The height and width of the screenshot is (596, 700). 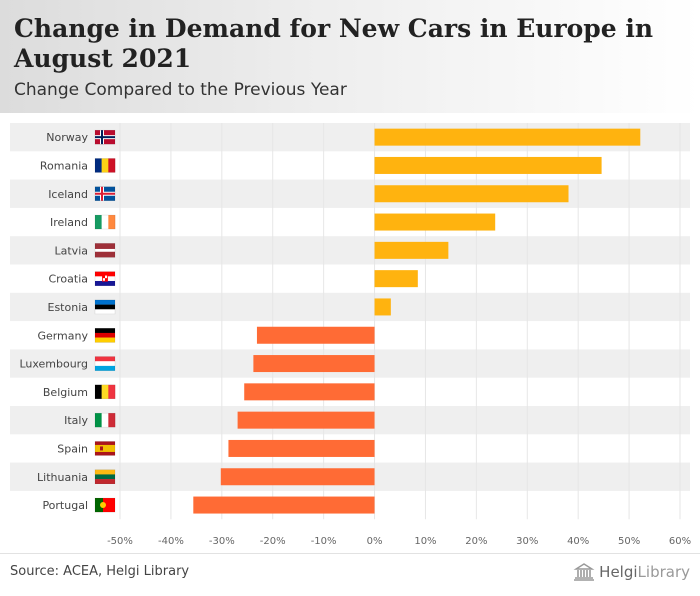 I want to click on flag-ireland-icon, so click(x=105, y=222).